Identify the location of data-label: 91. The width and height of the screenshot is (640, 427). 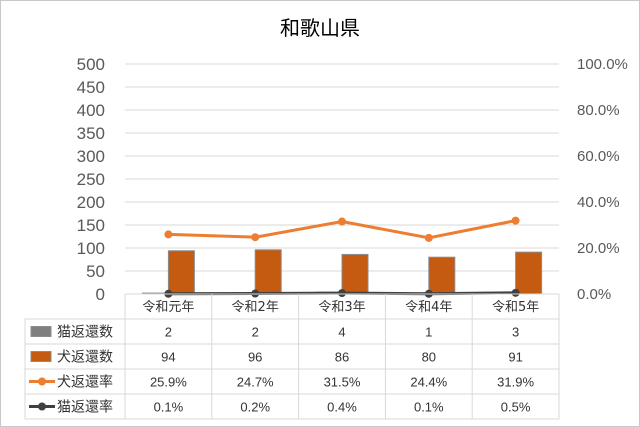
(515, 357).